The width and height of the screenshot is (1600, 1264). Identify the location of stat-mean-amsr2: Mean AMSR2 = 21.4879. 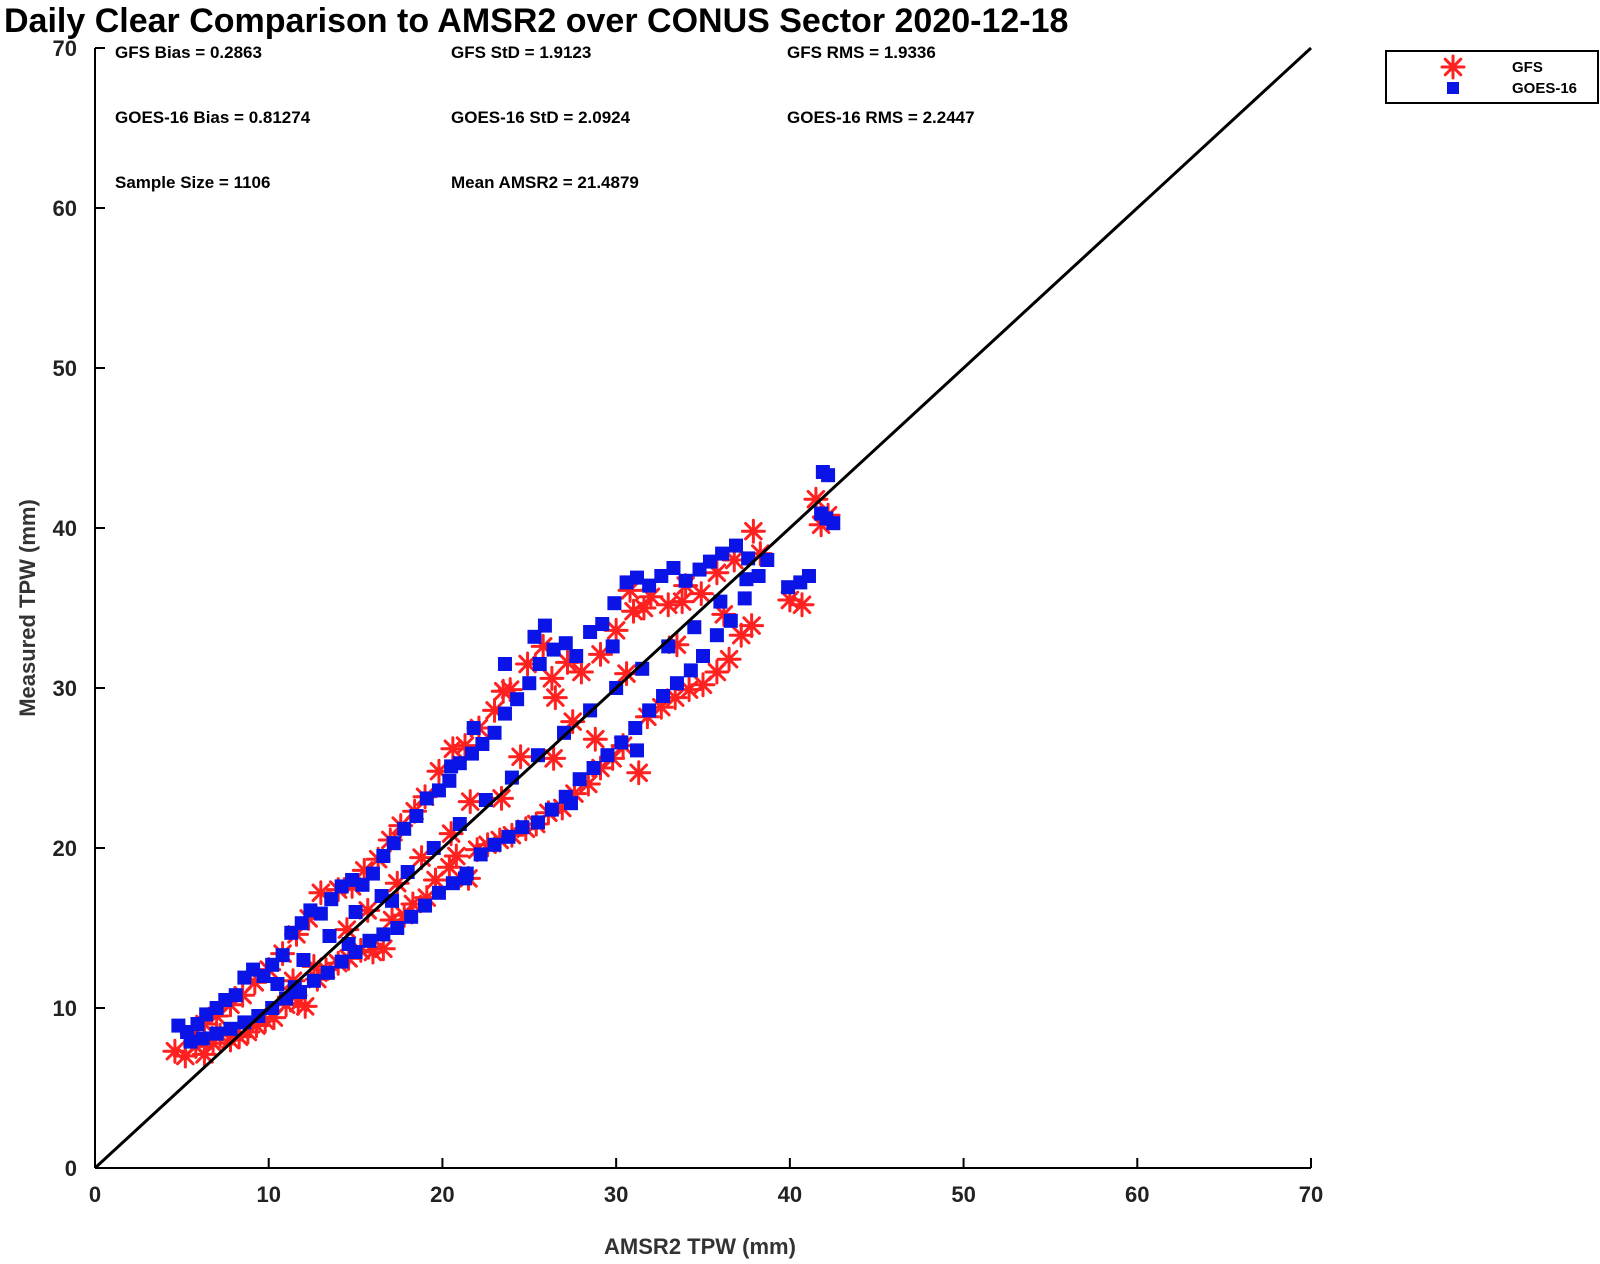
(545, 182).